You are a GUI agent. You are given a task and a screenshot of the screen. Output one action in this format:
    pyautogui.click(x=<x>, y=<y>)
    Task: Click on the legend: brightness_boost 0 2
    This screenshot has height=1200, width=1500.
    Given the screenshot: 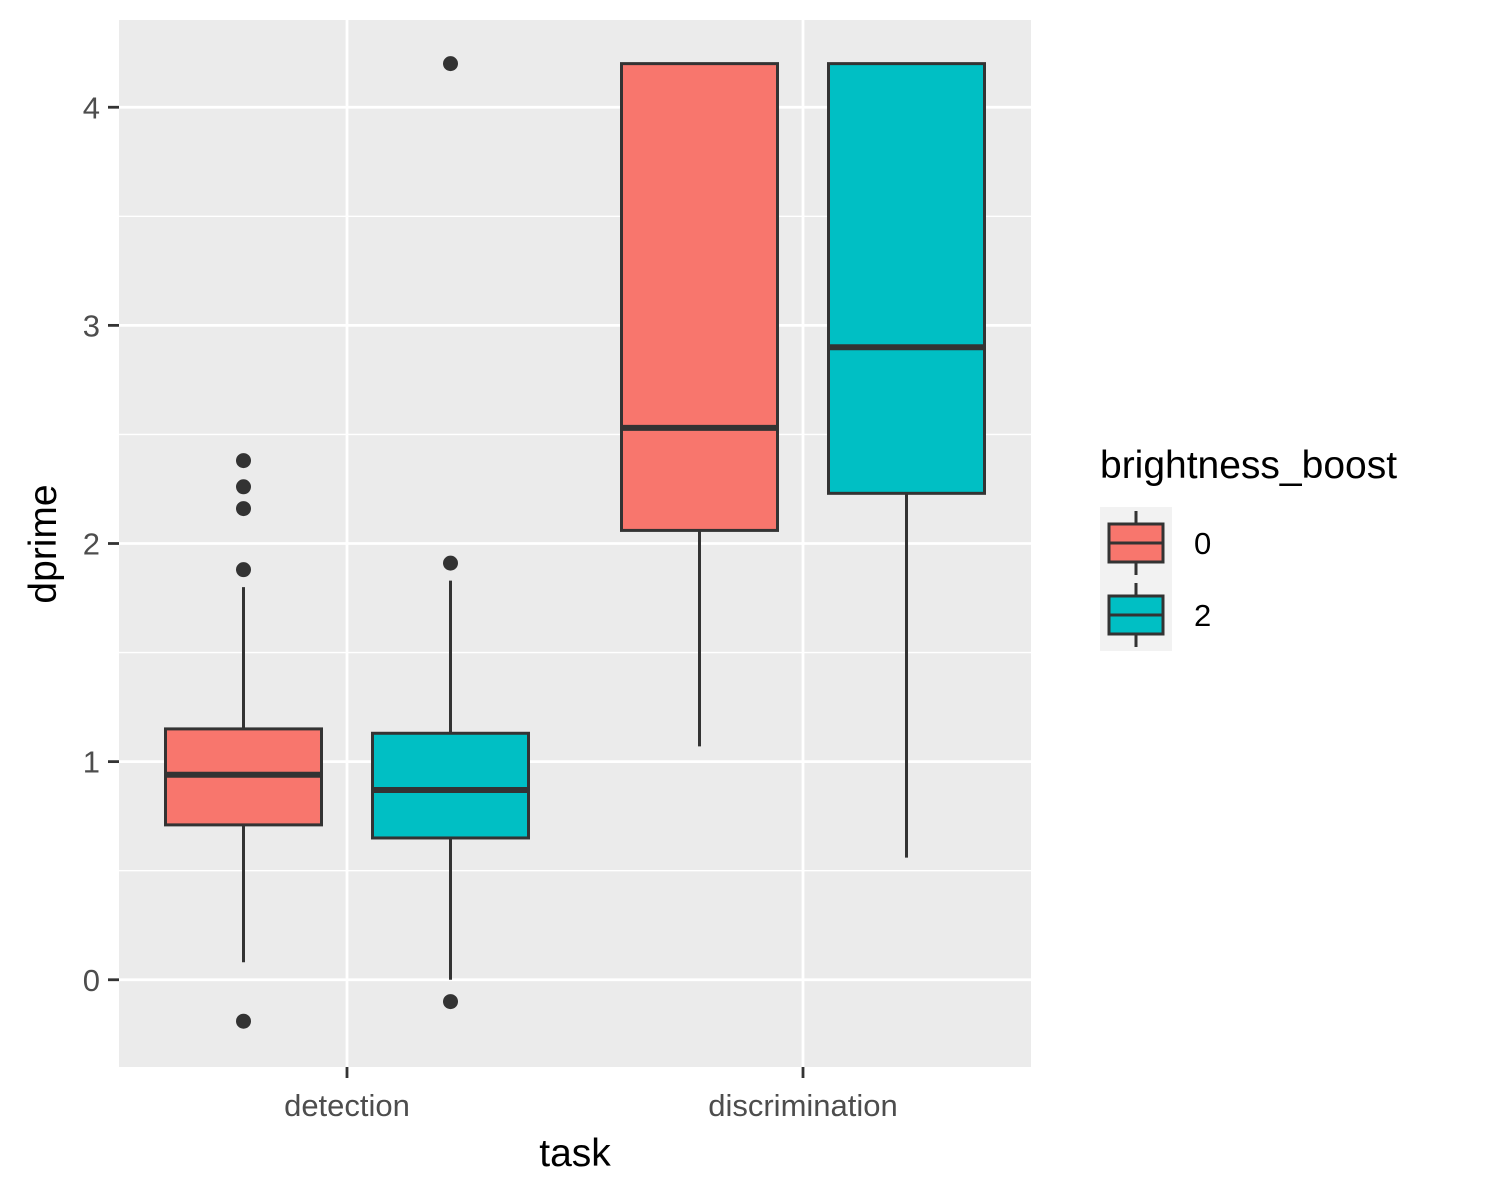 What is the action you would take?
    pyautogui.click(x=1248, y=547)
    